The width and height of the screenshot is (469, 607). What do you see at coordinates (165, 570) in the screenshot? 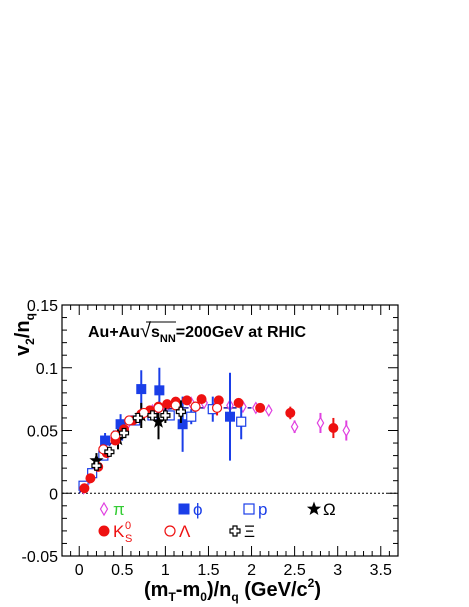
I see `x-tick-label: 1` at bounding box center [165, 570].